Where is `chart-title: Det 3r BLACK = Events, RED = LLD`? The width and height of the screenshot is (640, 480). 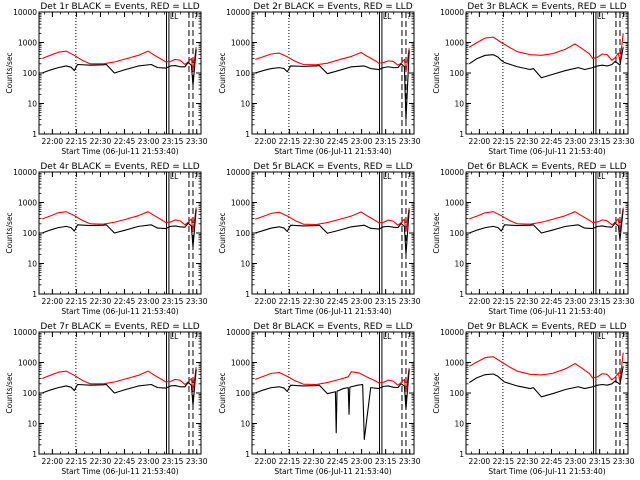
chart-title: Det 3r BLACK = Events, RED = LLD is located at coordinates (546, 7).